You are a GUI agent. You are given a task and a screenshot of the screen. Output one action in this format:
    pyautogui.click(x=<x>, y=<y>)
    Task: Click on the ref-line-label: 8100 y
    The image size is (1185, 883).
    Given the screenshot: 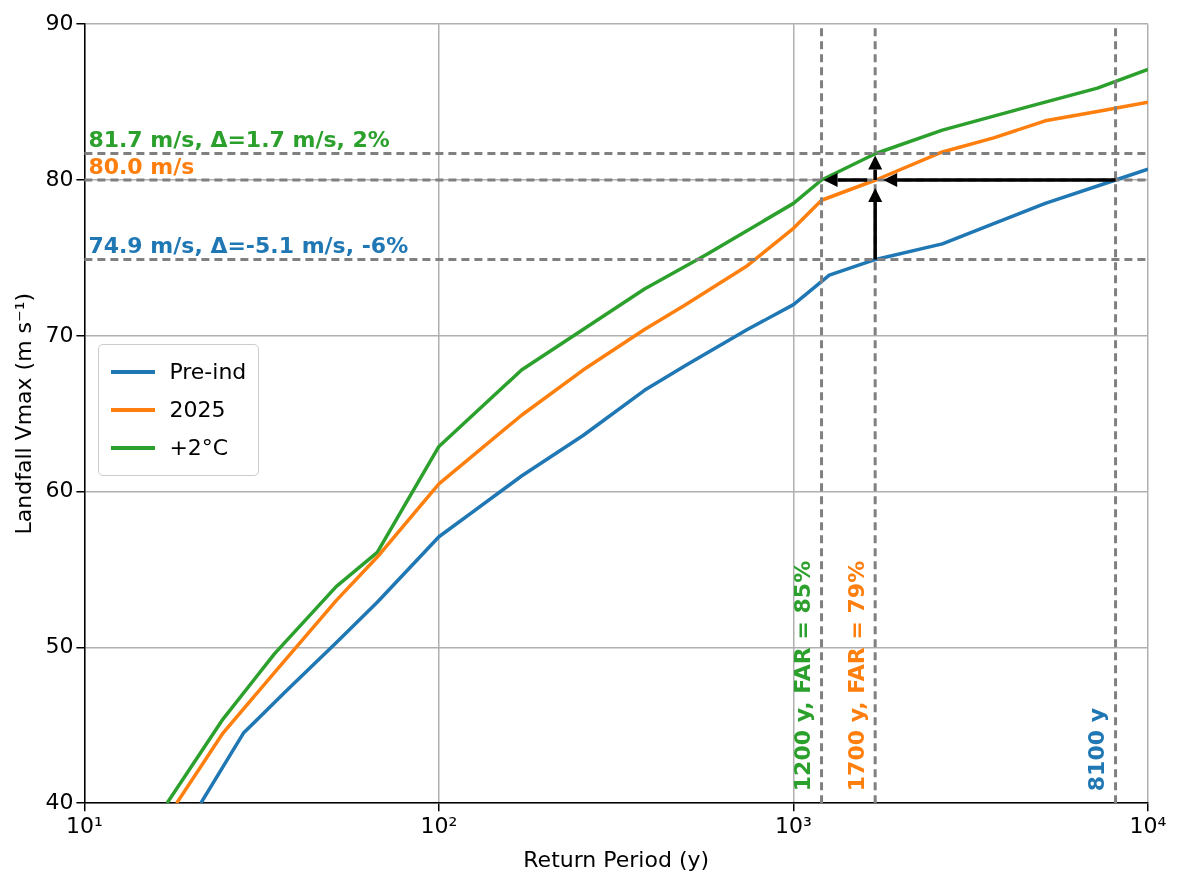 What is the action you would take?
    pyautogui.click(x=1097, y=749)
    